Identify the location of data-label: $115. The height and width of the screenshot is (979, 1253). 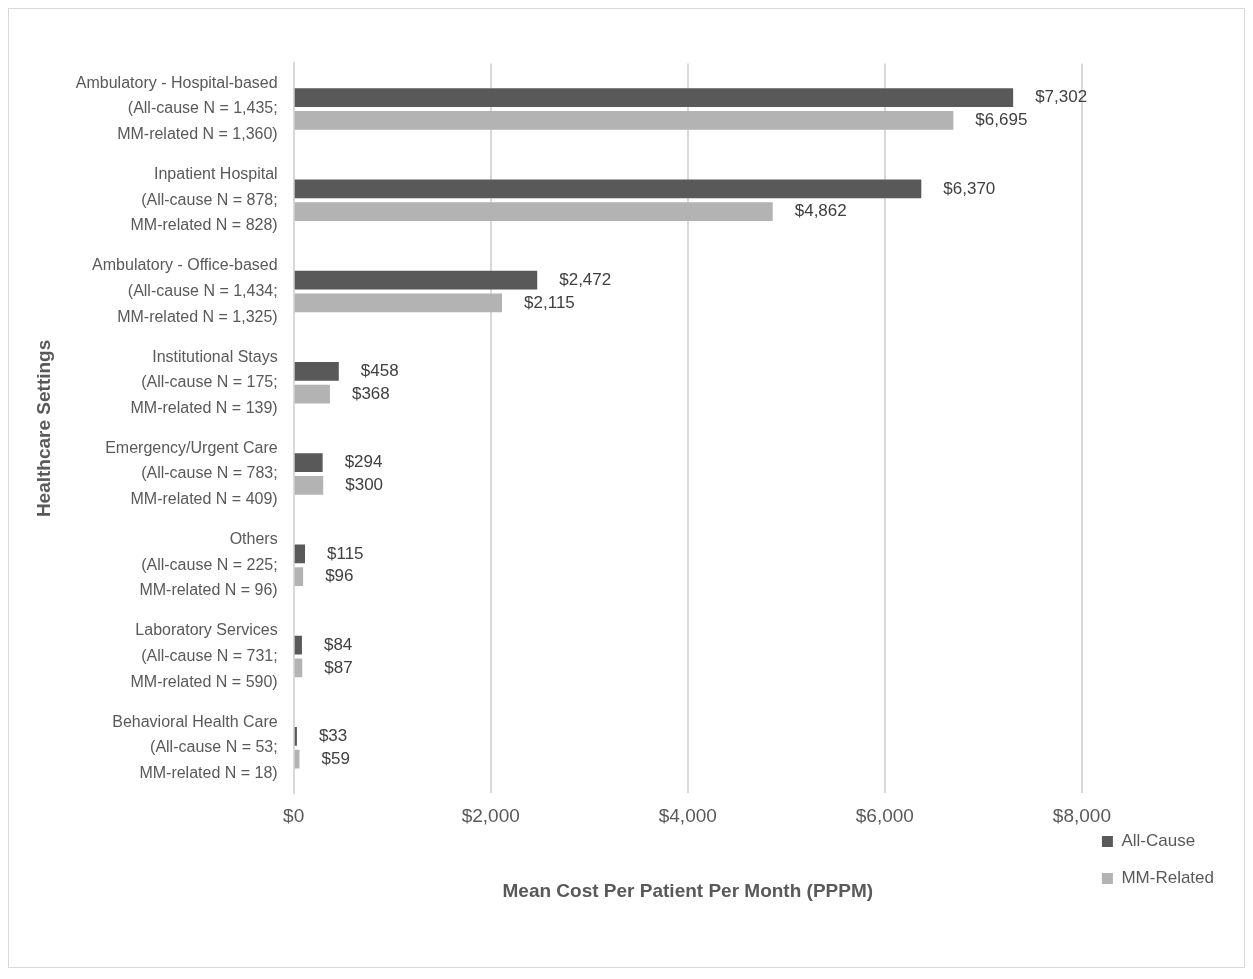
(345, 553).